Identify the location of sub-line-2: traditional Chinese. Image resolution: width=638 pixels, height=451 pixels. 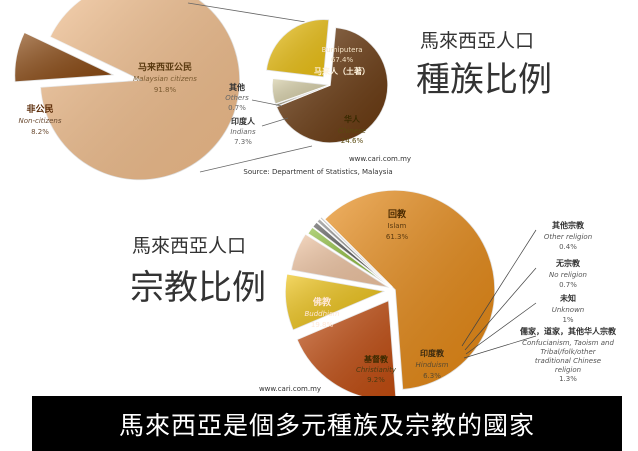
(568, 361).